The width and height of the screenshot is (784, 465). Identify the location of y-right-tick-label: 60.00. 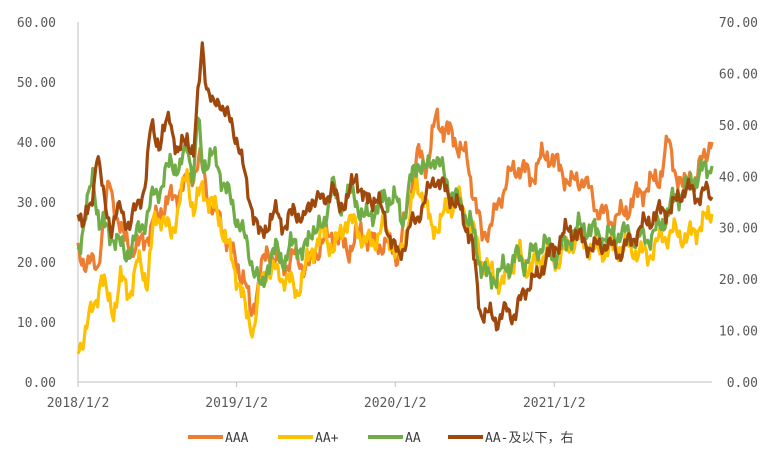
(738, 74).